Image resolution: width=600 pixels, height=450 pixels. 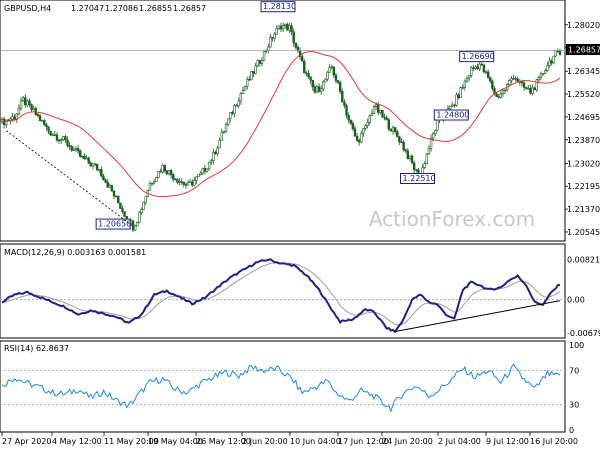 I want to click on rsi-y-tick: 70, so click(x=574, y=371).